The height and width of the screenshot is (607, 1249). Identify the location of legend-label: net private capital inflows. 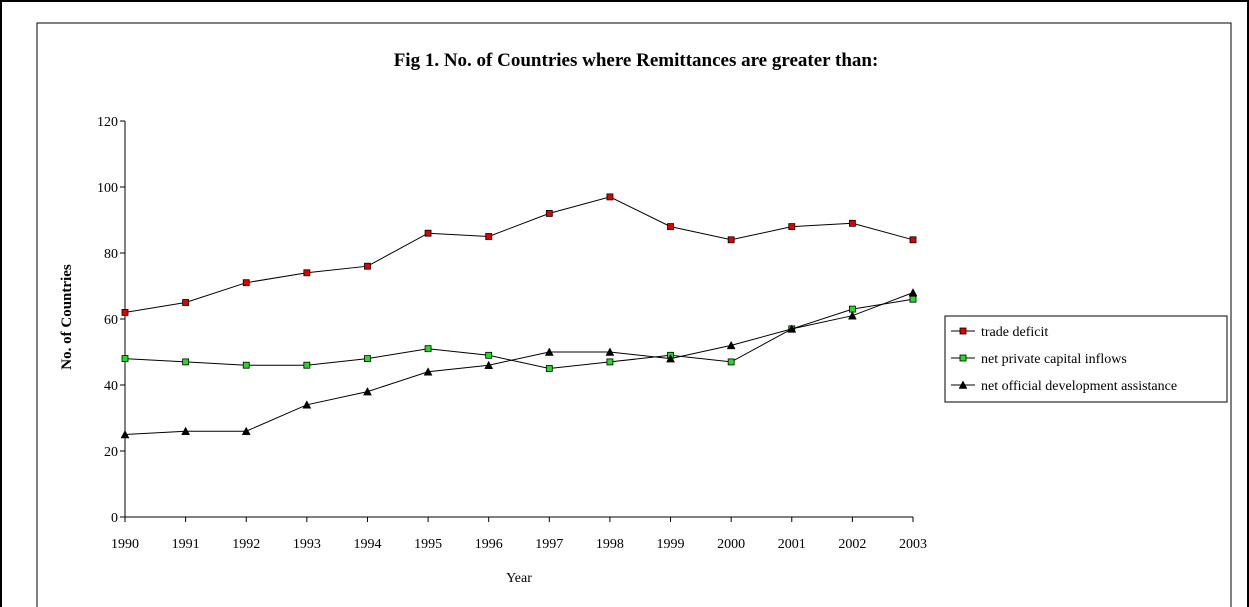
(1054, 359).